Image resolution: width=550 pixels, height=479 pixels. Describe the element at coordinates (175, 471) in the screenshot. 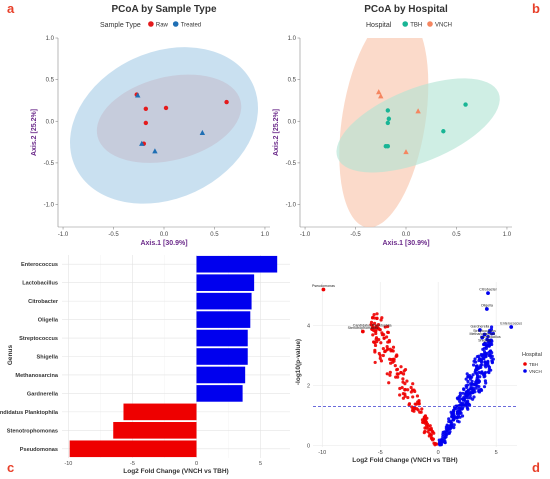

I see `x-axis-label: Log2 Fold Change (VNCH vs TBH)` at that location.